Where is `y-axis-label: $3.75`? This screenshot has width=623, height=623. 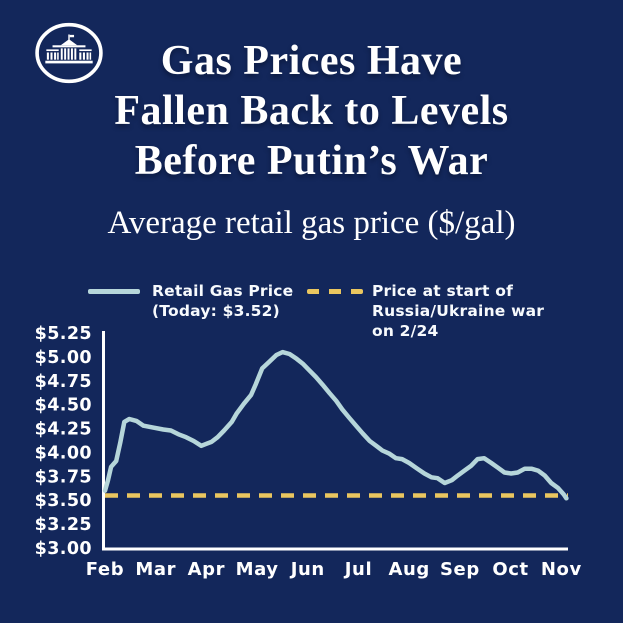
y-axis-label: $3.75 is located at coordinates (63, 477).